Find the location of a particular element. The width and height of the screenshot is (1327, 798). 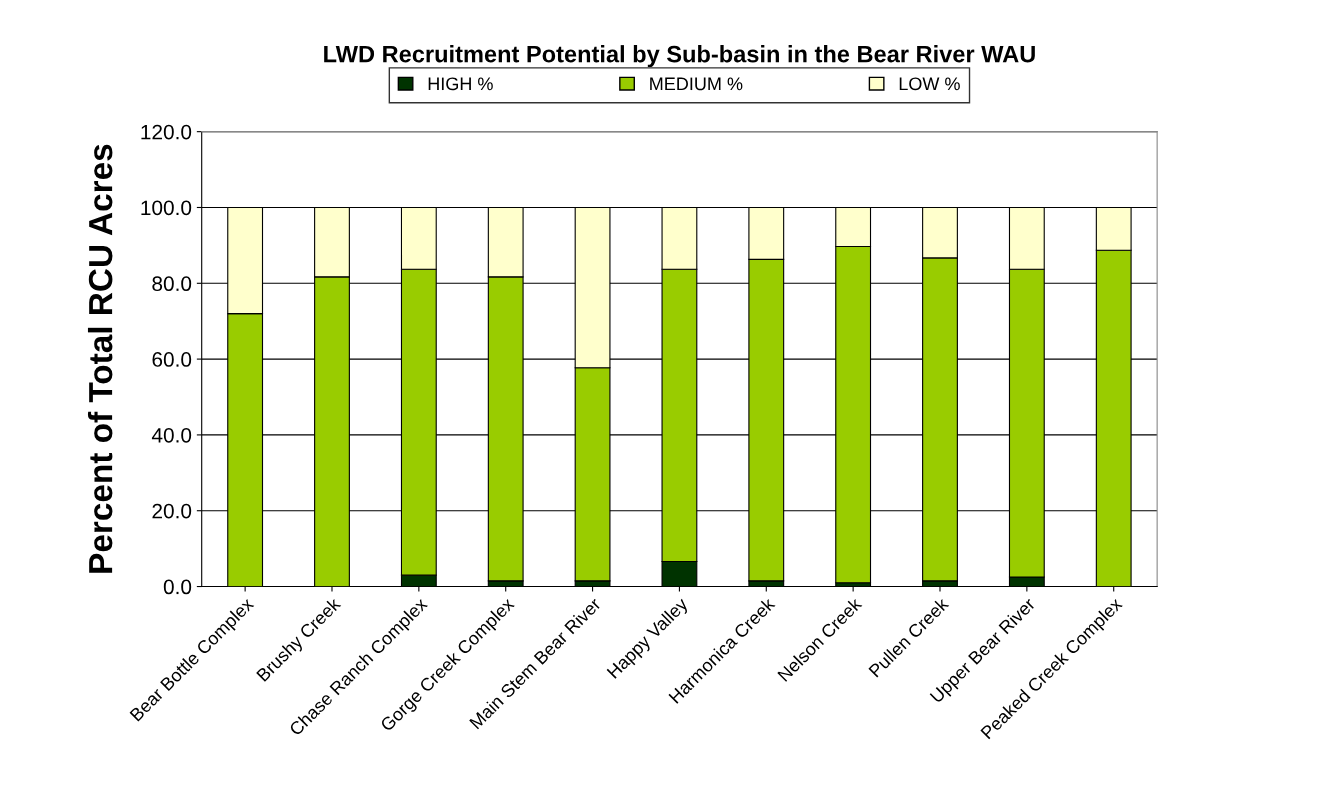

y-tick-label: 60.0 is located at coordinates (172, 359).